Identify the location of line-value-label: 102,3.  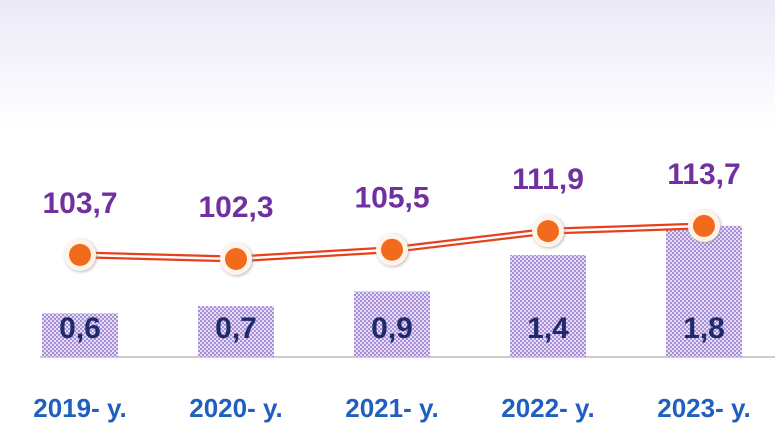
(235, 207).